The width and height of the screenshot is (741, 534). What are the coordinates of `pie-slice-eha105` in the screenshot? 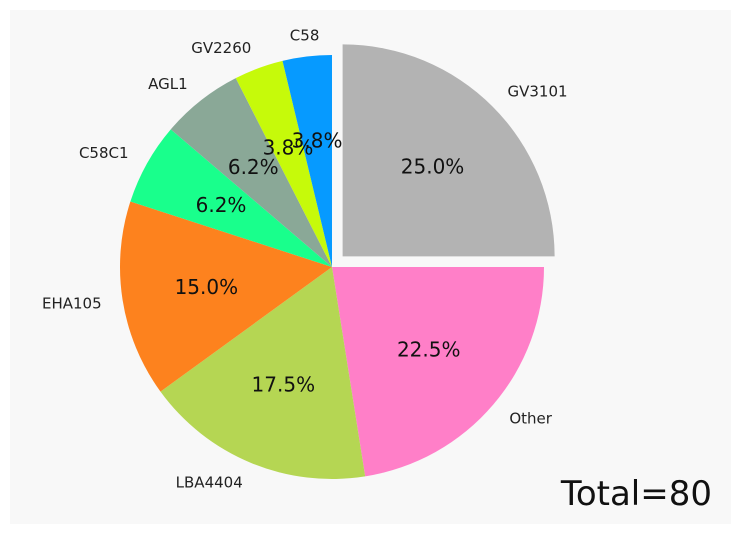 It's located at (226, 296).